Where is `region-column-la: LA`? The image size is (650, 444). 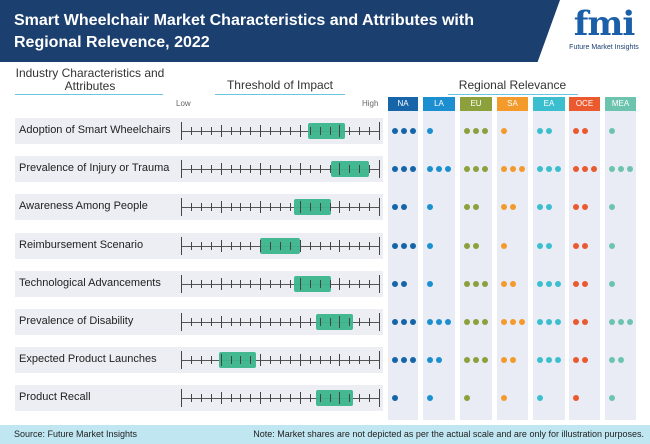 region-column-la: LA is located at coordinates (439, 258).